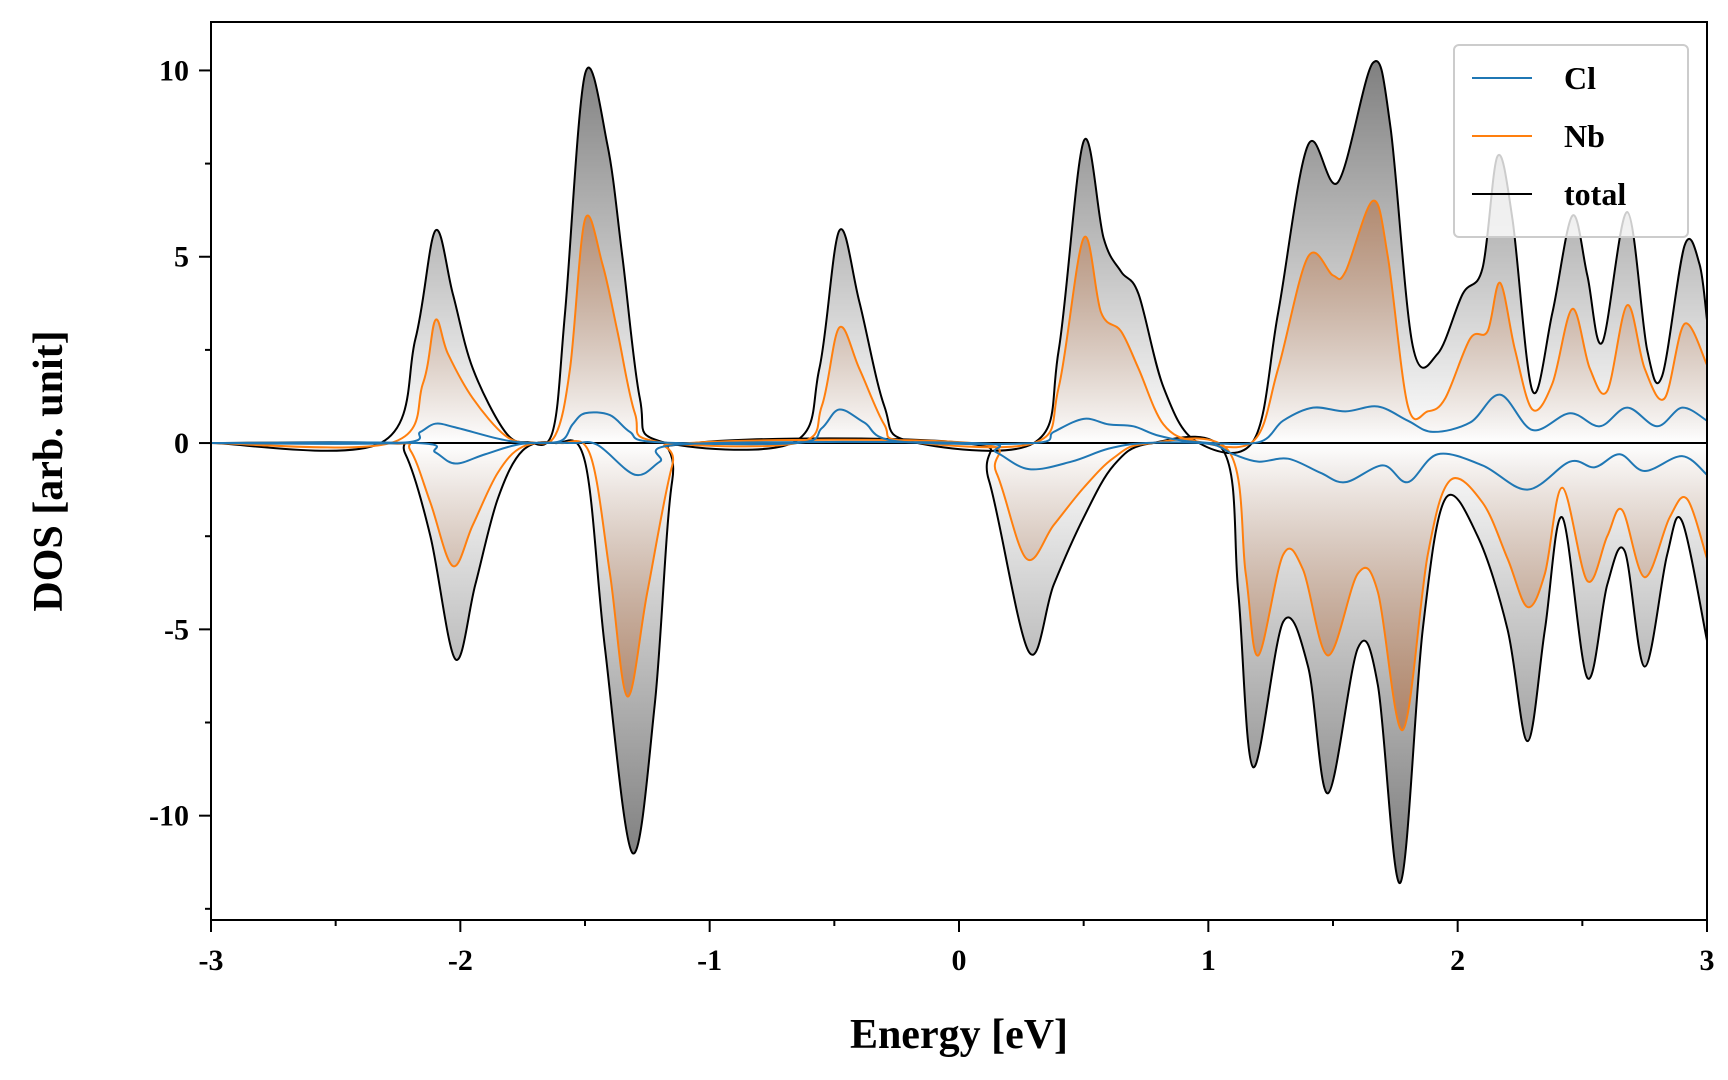  I want to click on legend-box, so click(1571, 141).